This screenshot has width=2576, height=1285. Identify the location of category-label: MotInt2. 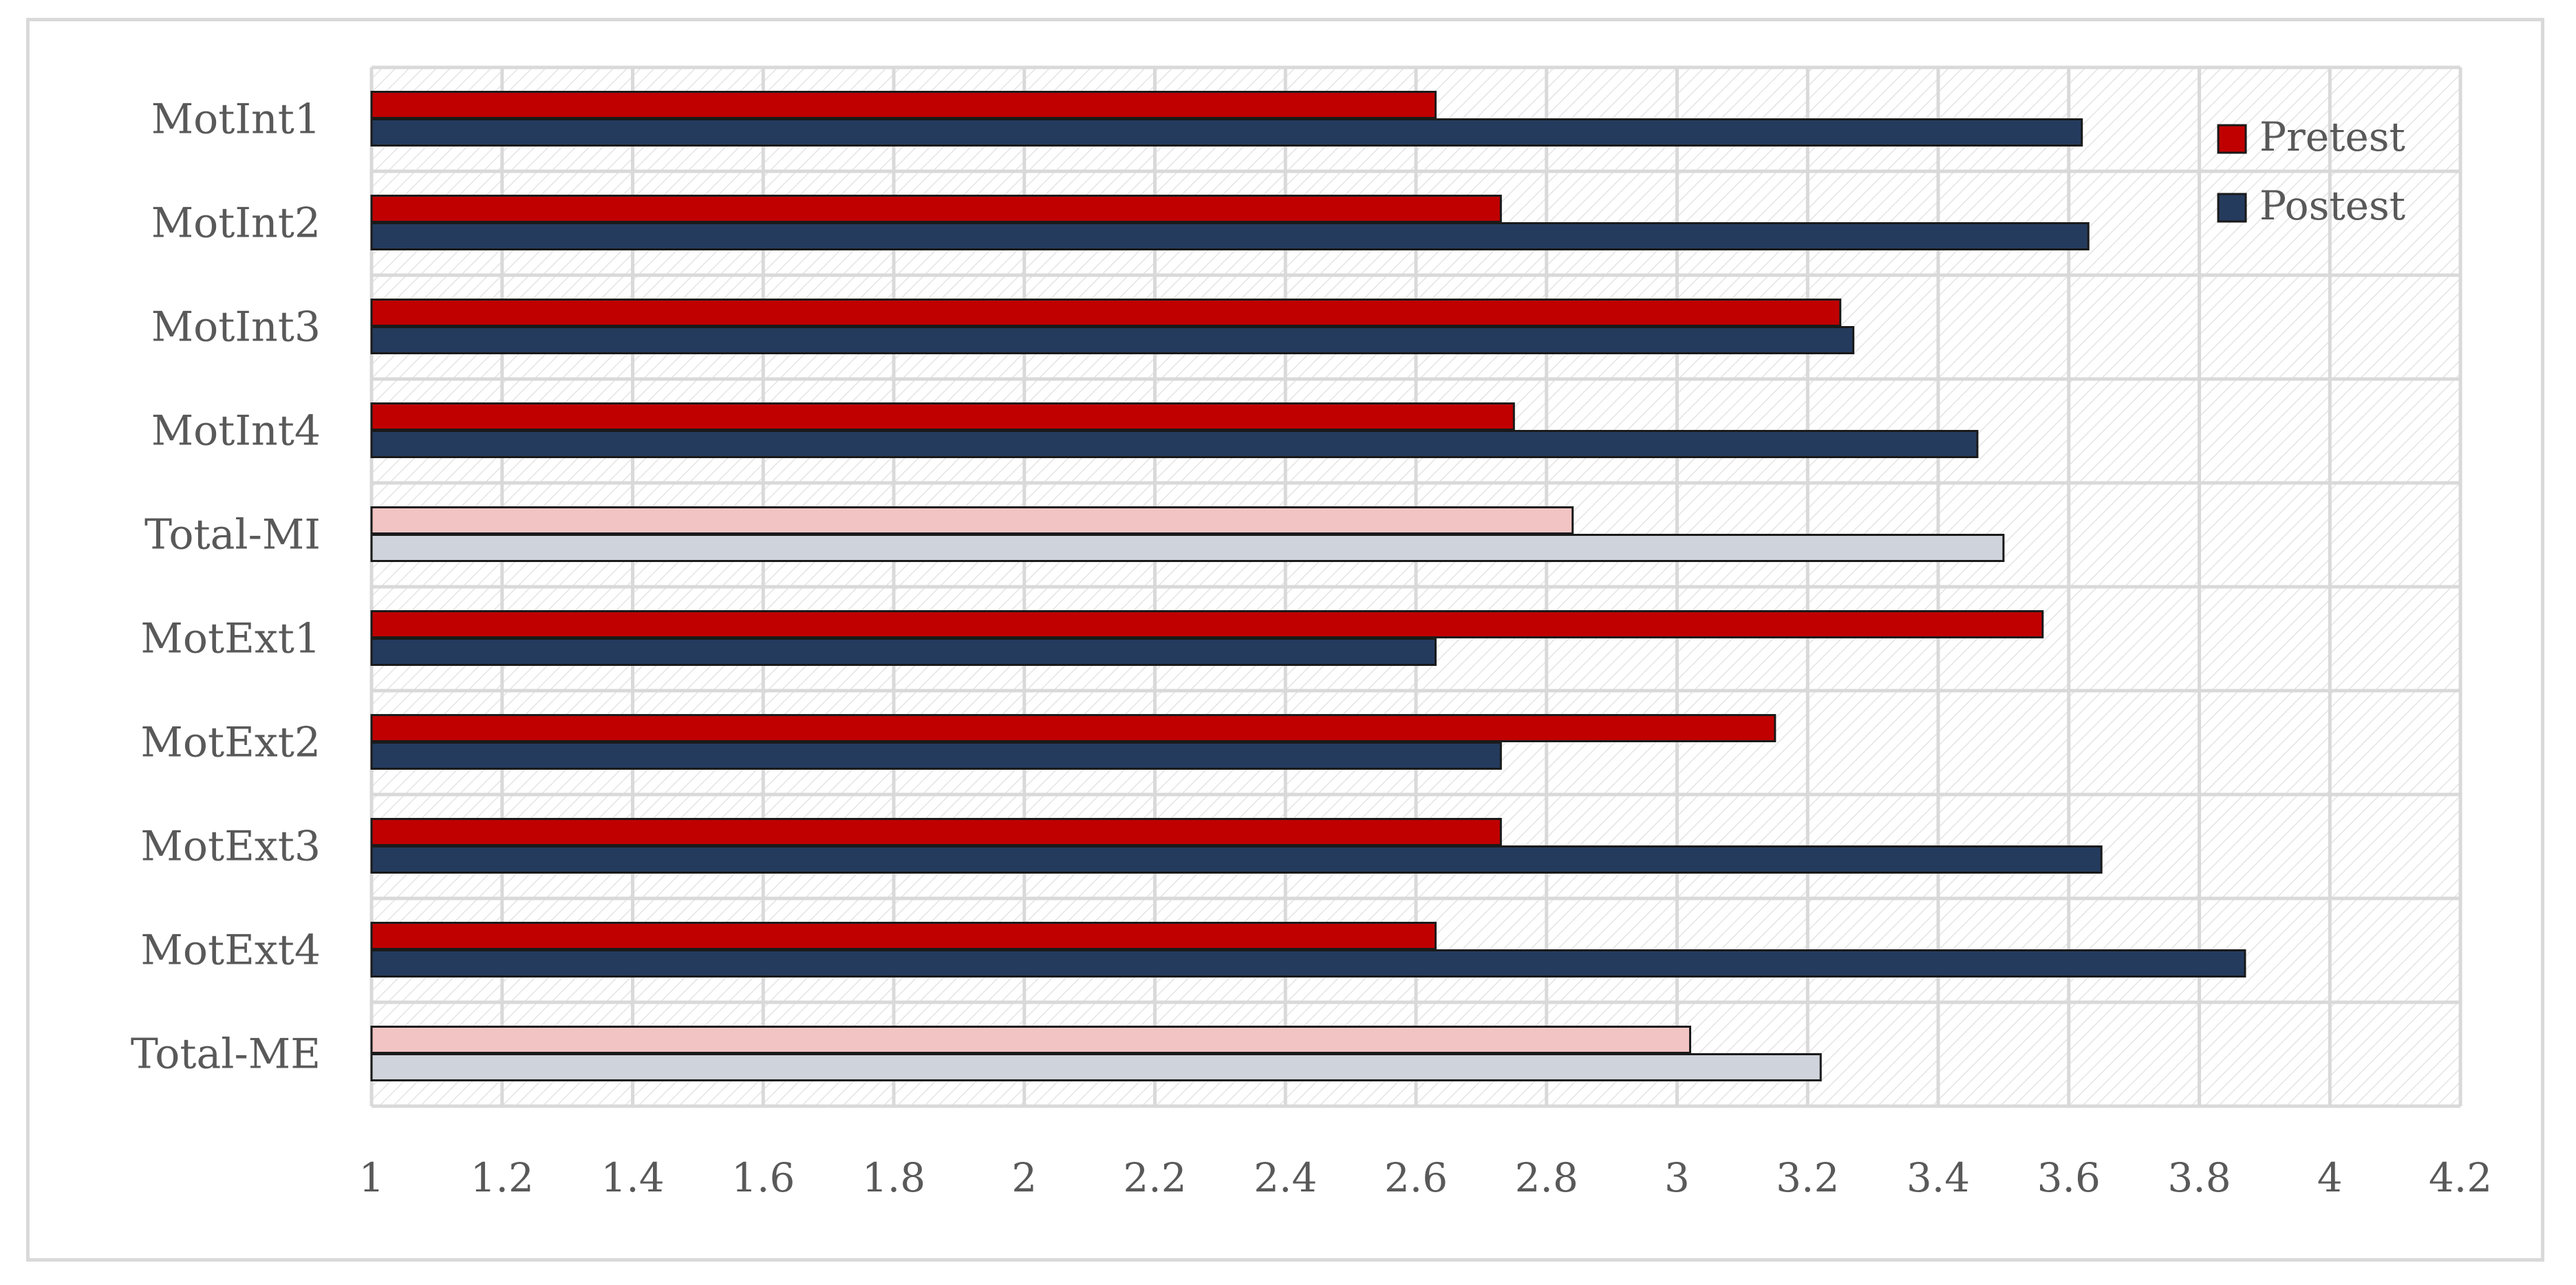
(236, 223).